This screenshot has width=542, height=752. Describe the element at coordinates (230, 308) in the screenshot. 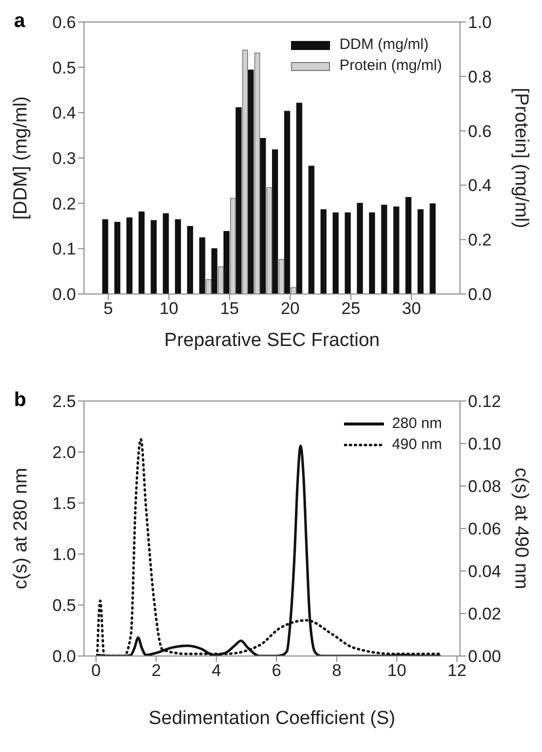

I see `x-tick-label: 15` at that location.